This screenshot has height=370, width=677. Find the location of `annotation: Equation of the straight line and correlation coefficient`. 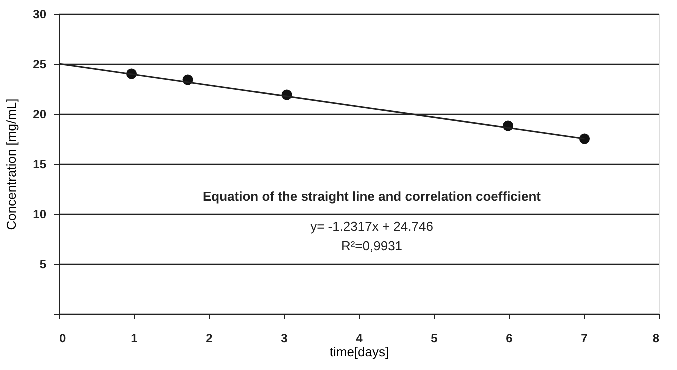

annotation: Equation of the straight line and correlation coefficient is located at coordinates (372, 196).